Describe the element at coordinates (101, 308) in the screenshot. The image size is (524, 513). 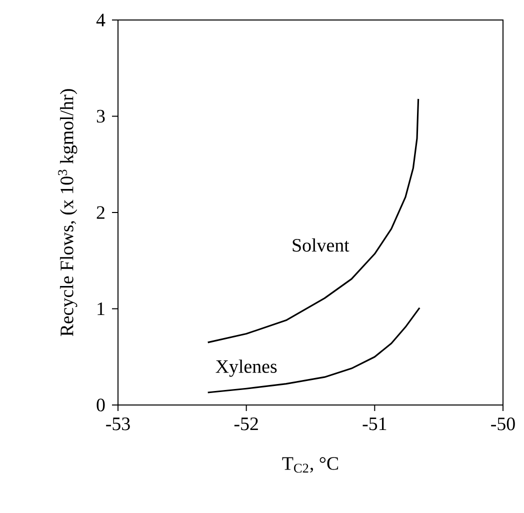
I see `y-tick-label: 1` at that location.